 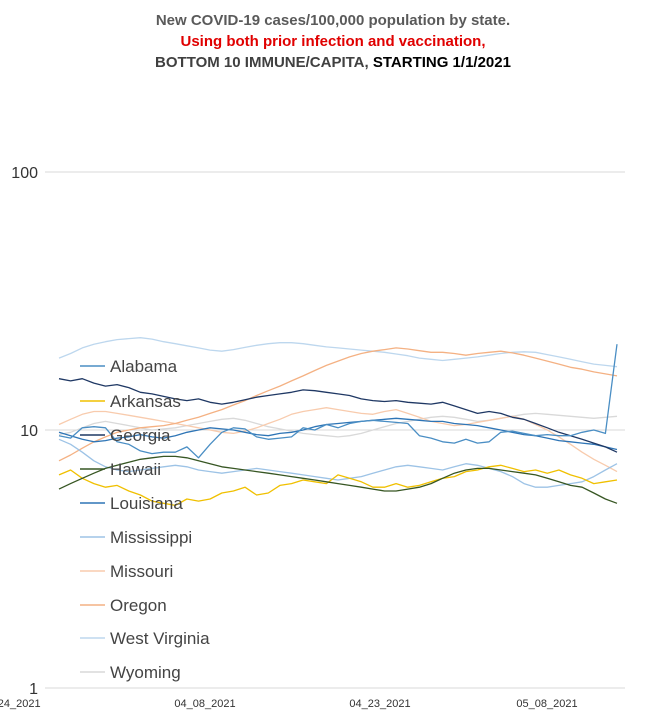 I want to click on legend-label: Hawaii, so click(x=135, y=469).